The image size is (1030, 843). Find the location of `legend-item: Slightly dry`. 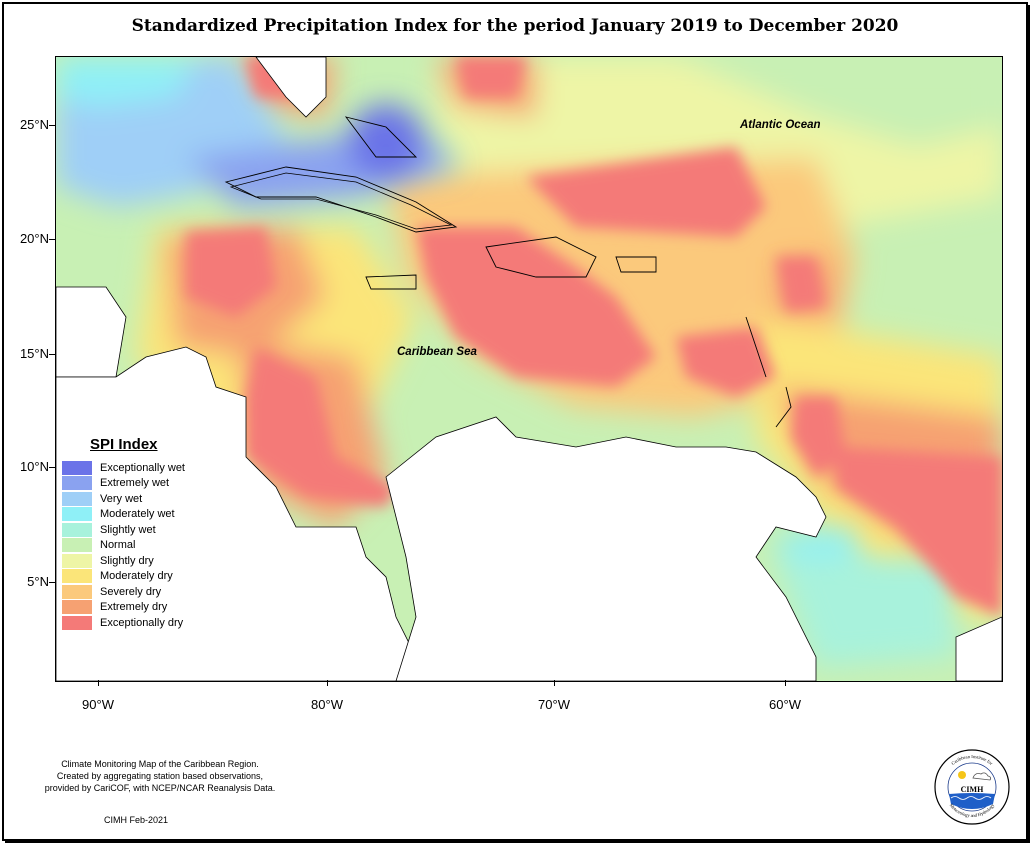

legend-item: Slightly dry is located at coordinates (137, 561).